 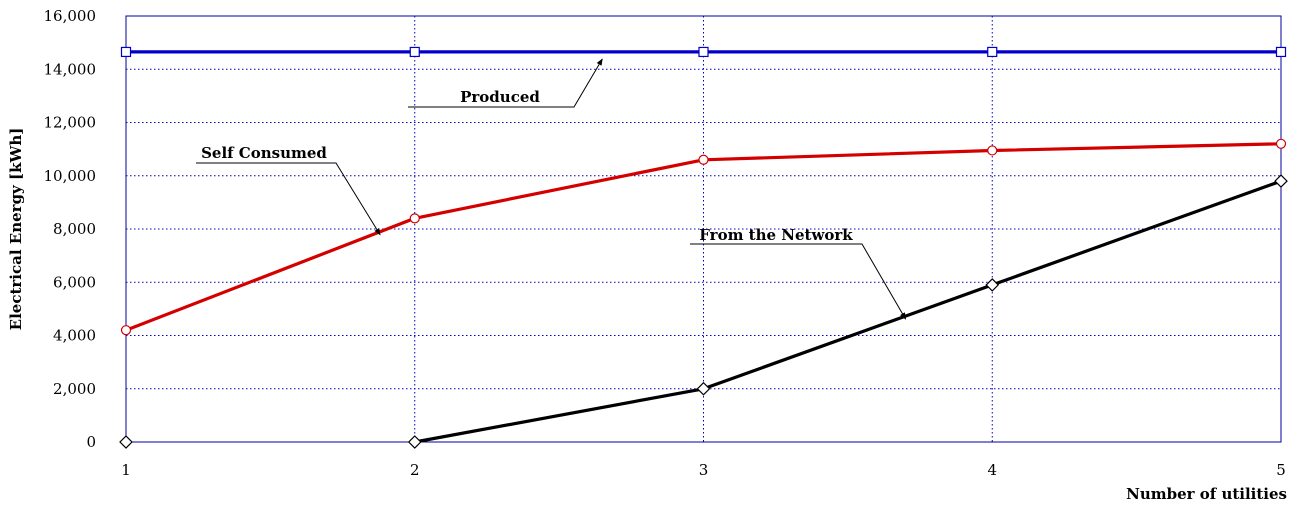 I want to click on y-tick-label: 16,000, so click(x=70, y=16).